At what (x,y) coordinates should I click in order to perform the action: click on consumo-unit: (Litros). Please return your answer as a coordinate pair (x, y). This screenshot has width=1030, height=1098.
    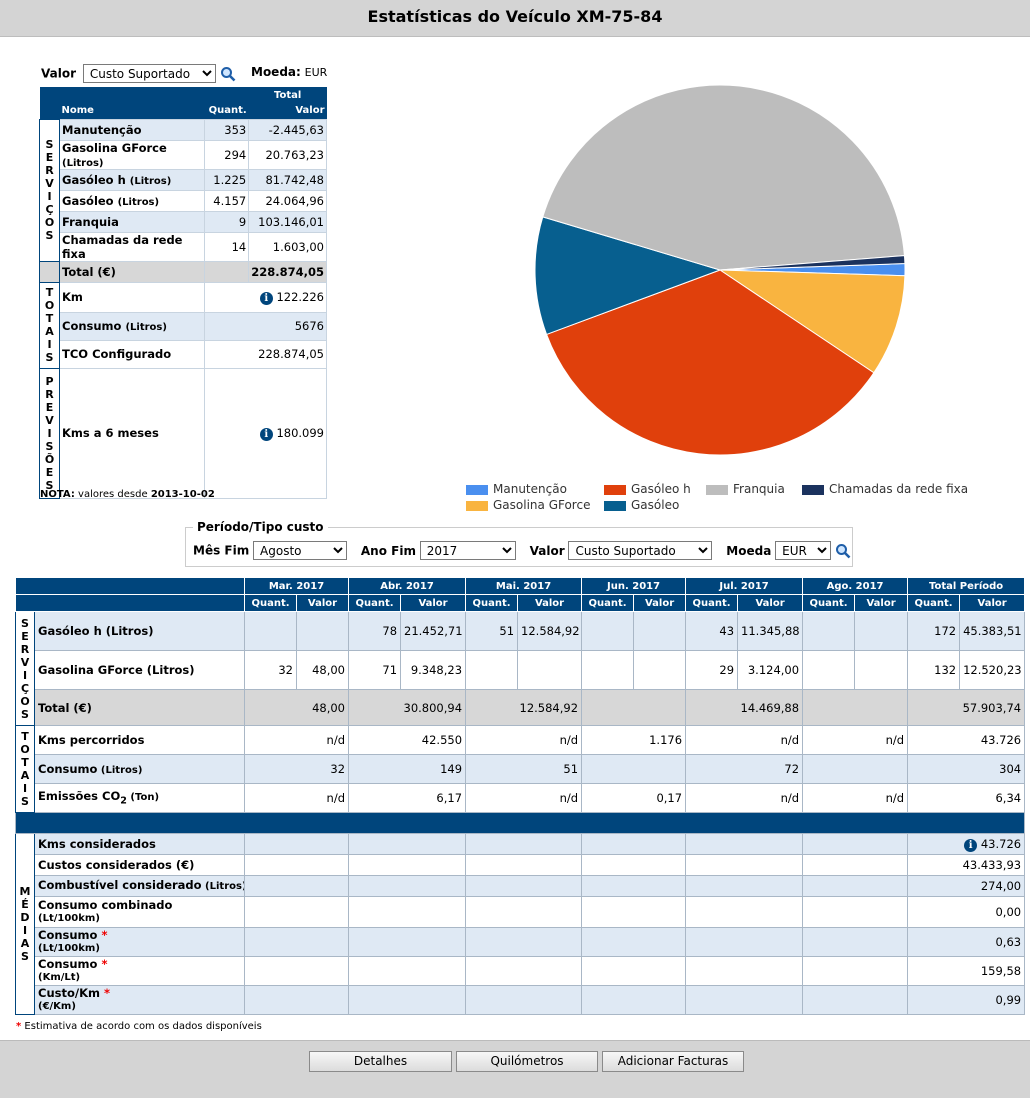
    Looking at the image, I should click on (146, 327).